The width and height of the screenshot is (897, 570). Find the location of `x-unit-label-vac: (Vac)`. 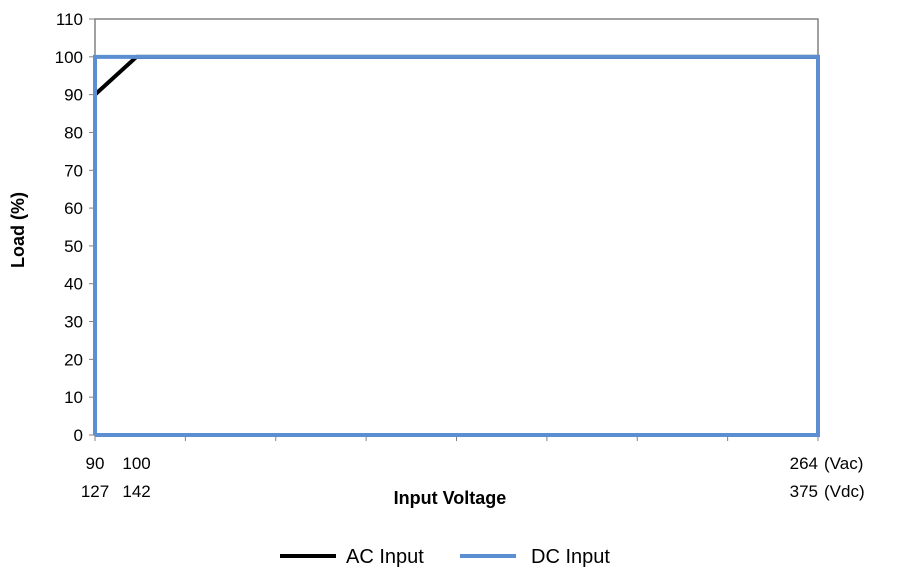

x-unit-label-vac: (Vac) is located at coordinates (843, 463).